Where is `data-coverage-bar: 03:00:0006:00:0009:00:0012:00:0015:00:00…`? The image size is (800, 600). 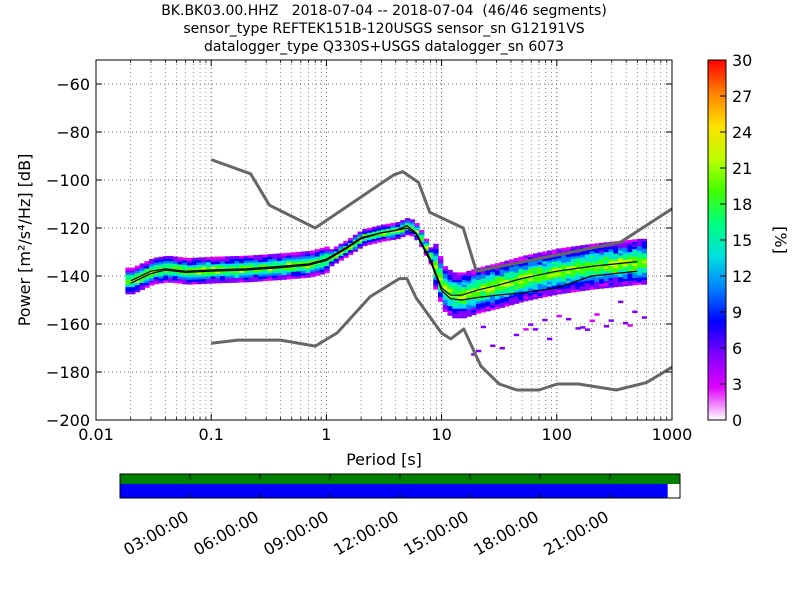
data-coverage-bar: 03:00:0006:00:0009:00:0012:00:0015:00:00… is located at coordinates (400, 516).